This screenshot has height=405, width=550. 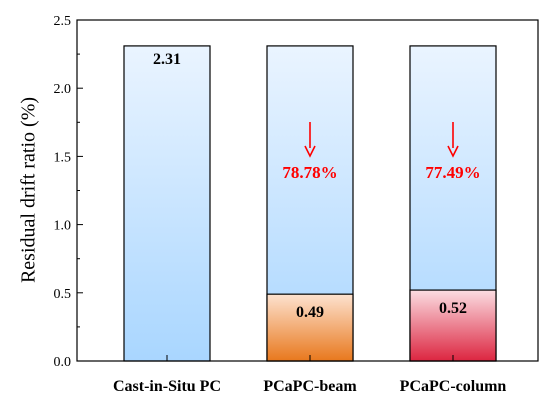 I want to click on y-tick-label-4: 1.5, so click(x=63, y=157).